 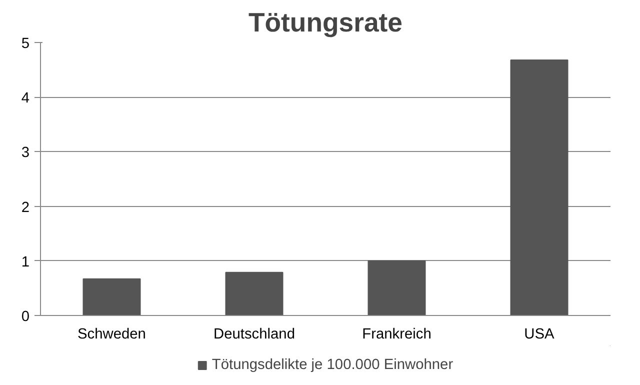 What do you see at coordinates (25, 317) in the screenshot?
I see `y-tick-label: 0` at bounding box center [25, 317].